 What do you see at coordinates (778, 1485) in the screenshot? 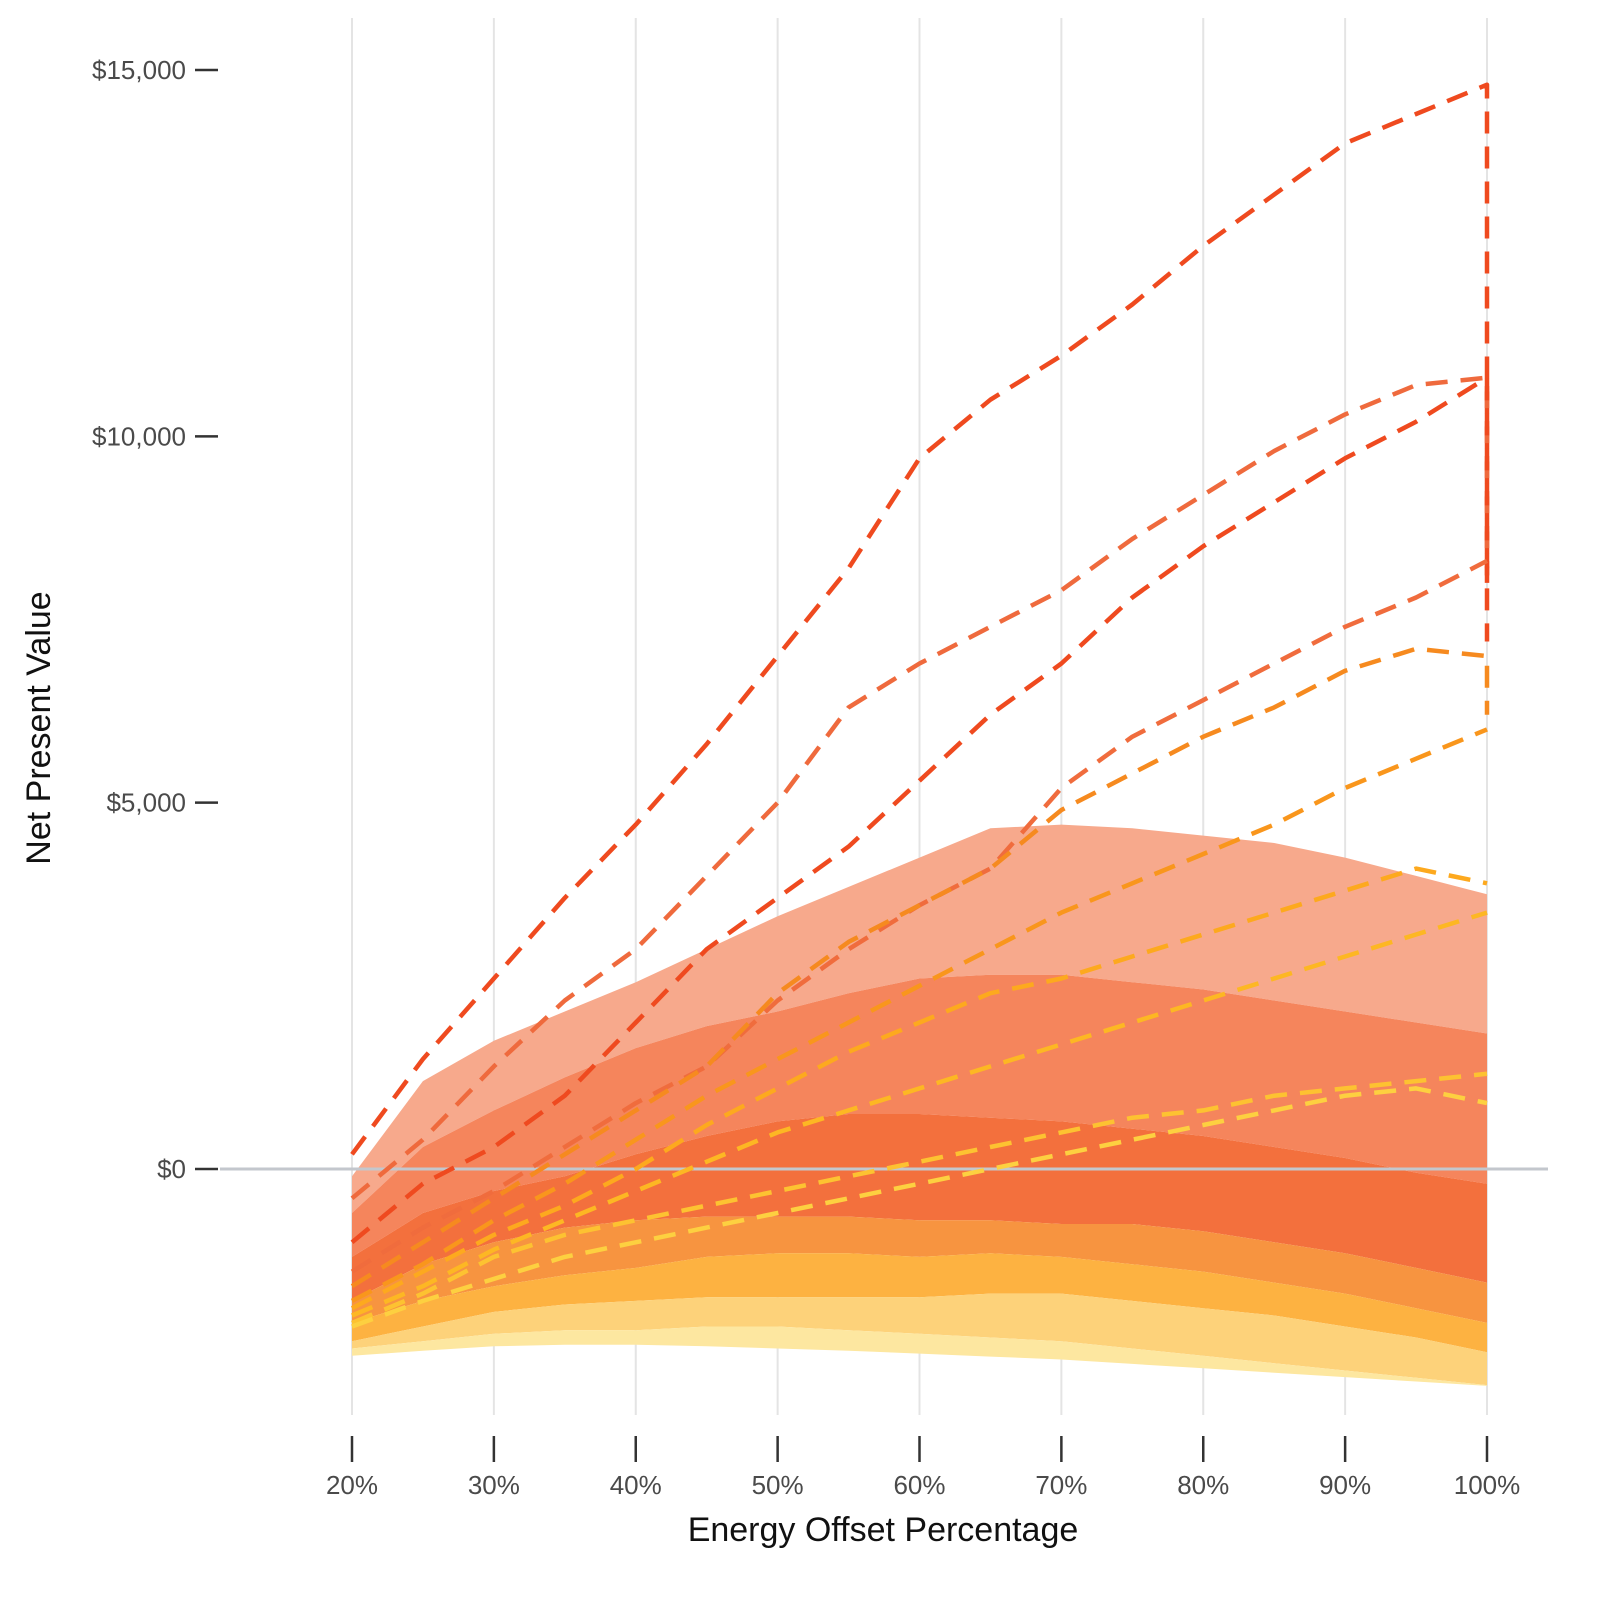
I see `x-tick-label: 50%` at bounding box center [778, 1485].